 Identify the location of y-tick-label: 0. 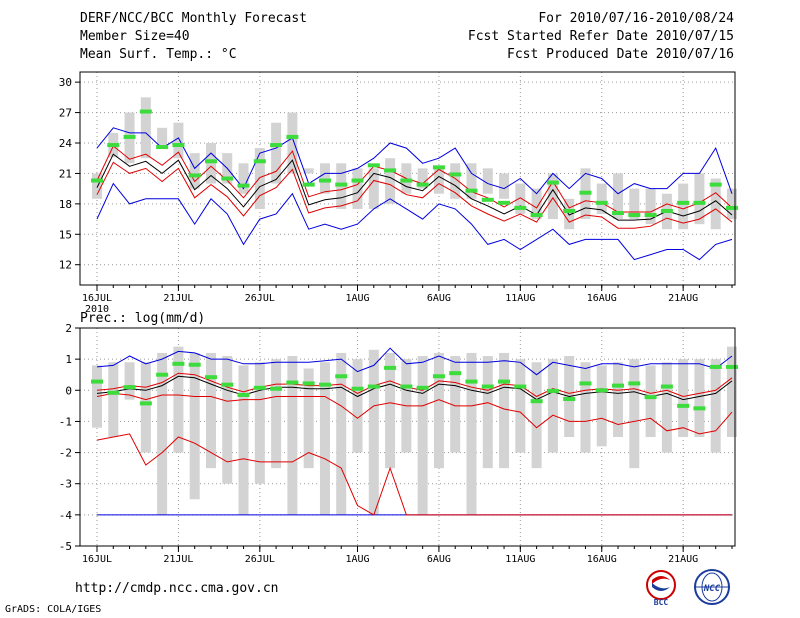
(68, 390).